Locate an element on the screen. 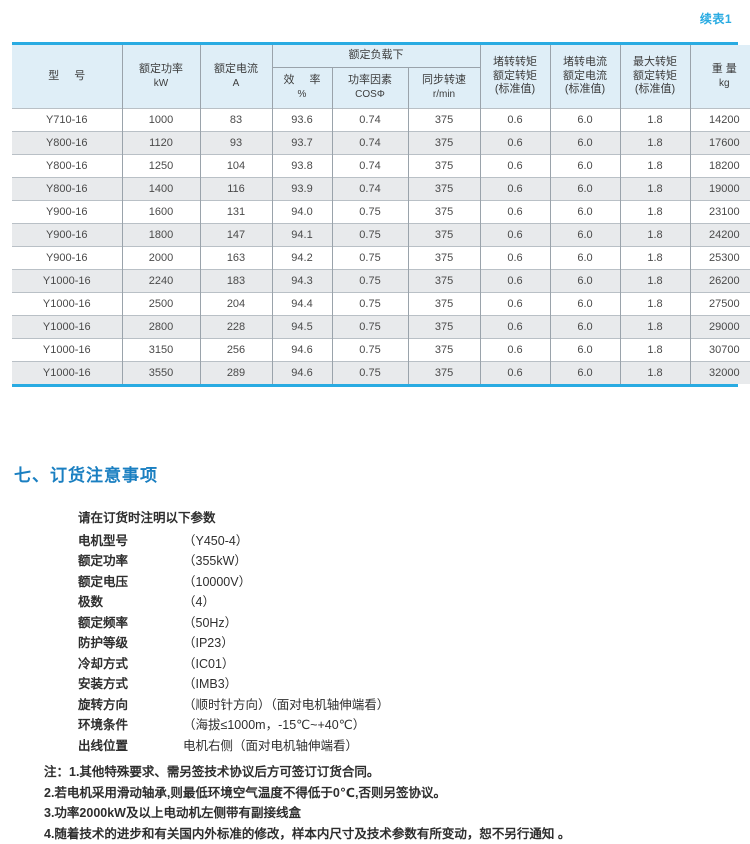  note-line: 注：1.其他特殊要求、需另签技术协议后方可签订订货合同。 is located at coordinates (397, 772).